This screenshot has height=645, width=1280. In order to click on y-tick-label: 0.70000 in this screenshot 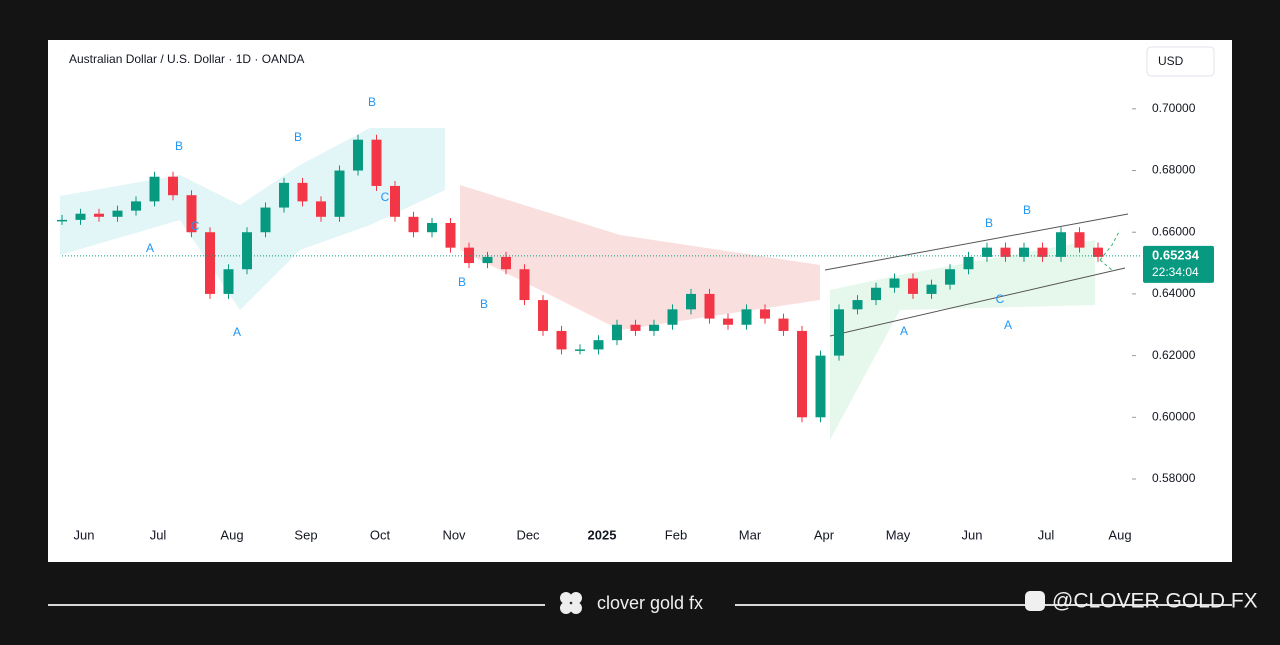, I will do `click(1174, 108)`.